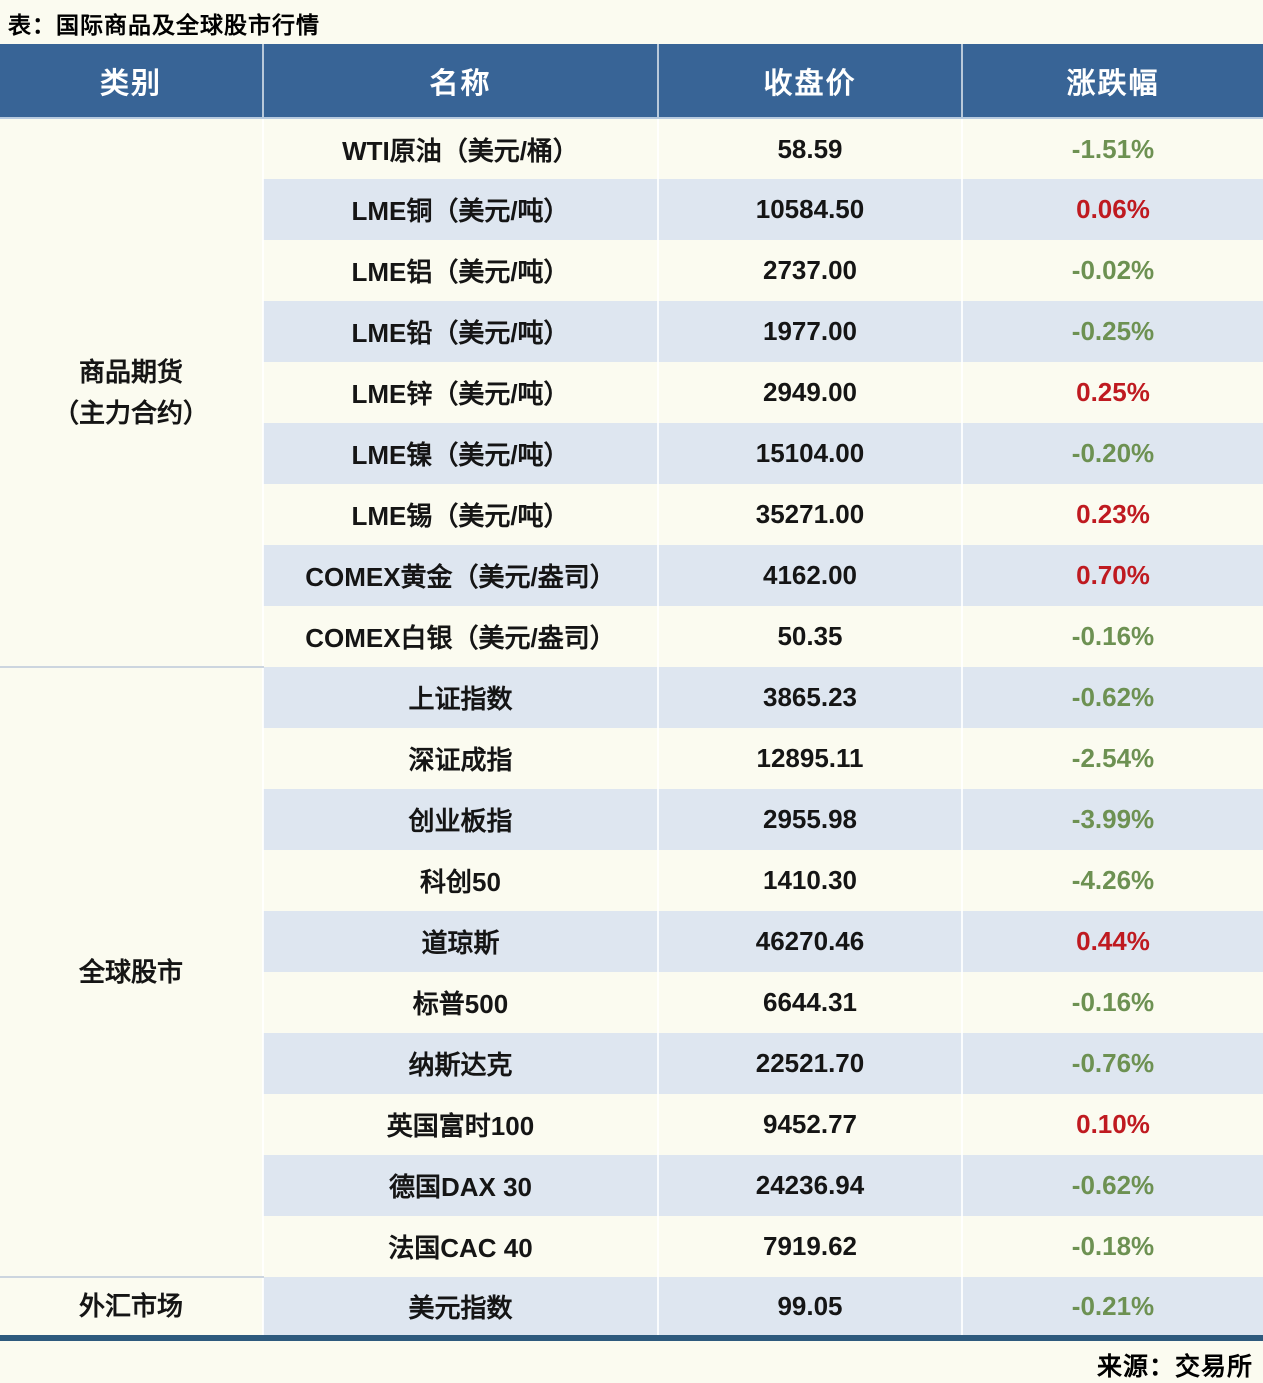 This screenshot has height=1383, width=1263. Describe the element at coordinates (809, 453) in the screenshot. I see `close-price: 15104.00` at that location.